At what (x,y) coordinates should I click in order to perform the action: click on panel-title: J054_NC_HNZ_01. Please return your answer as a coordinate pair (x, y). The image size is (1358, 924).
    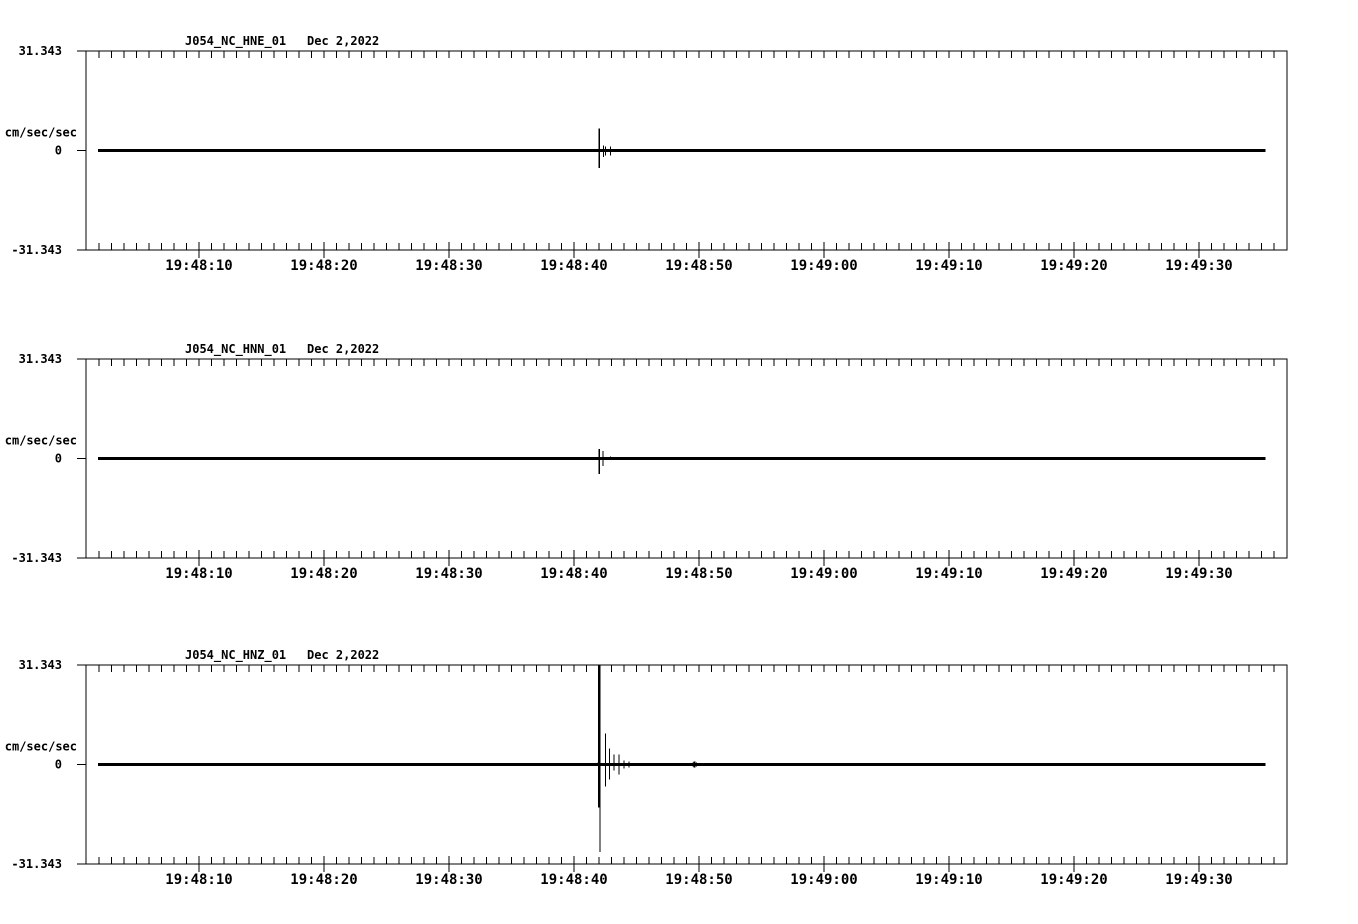
    Looking at the image, I should click on (235, 655).